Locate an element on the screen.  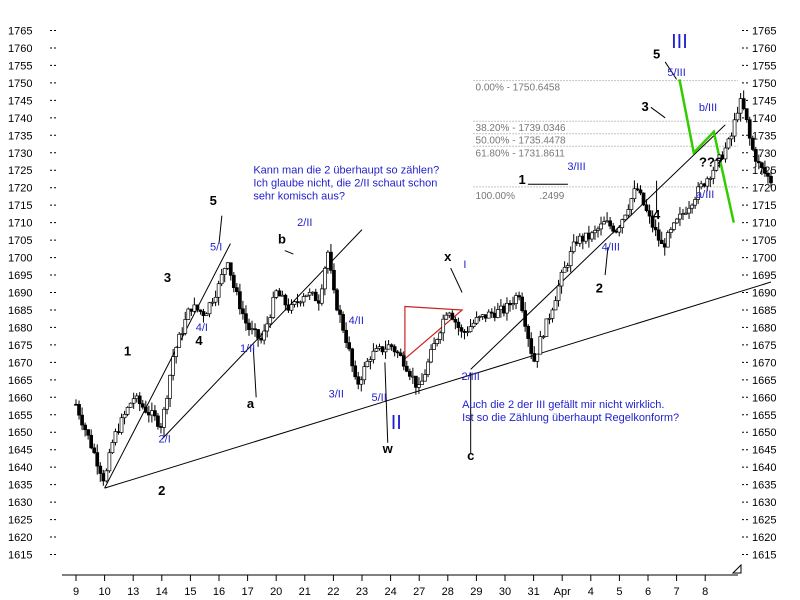
fib-level-label: 50.00% - 1735.4478 is located at coordinates (521, 141).